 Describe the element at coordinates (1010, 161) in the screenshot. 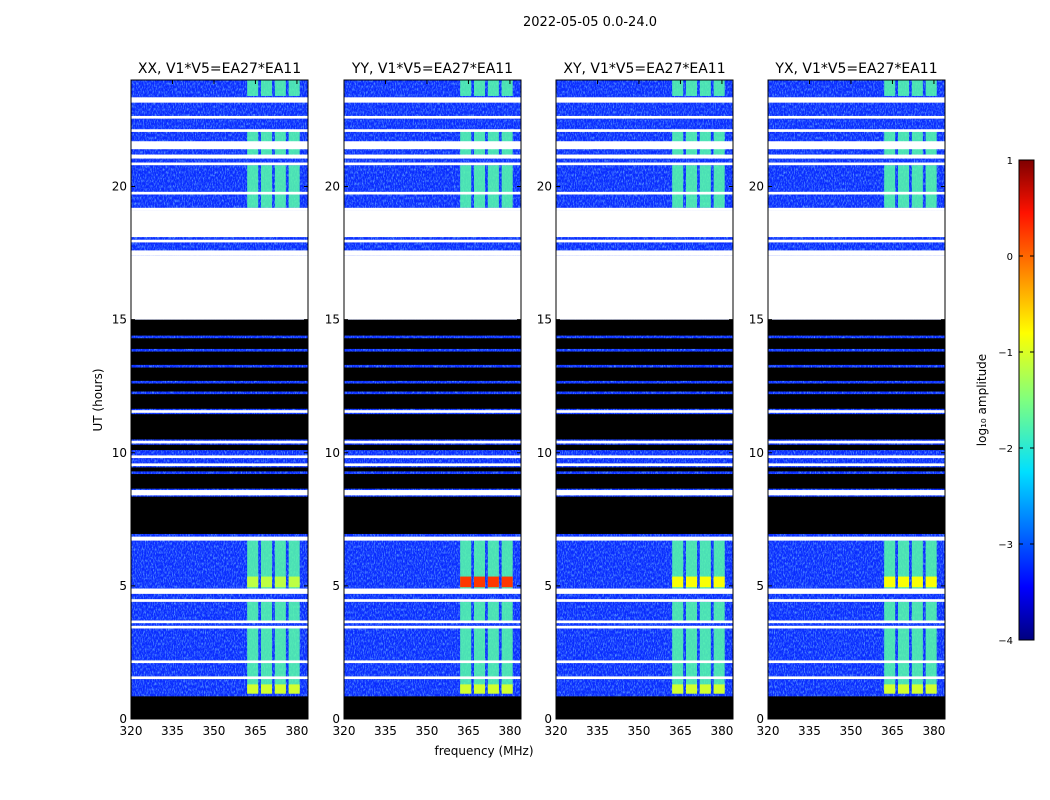

I see `colorbar-tick-label: 1` at that location.